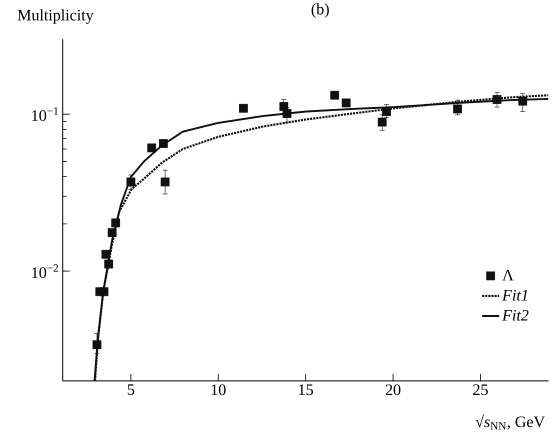  I want to click on chart-title: (b), so click(320, 10).